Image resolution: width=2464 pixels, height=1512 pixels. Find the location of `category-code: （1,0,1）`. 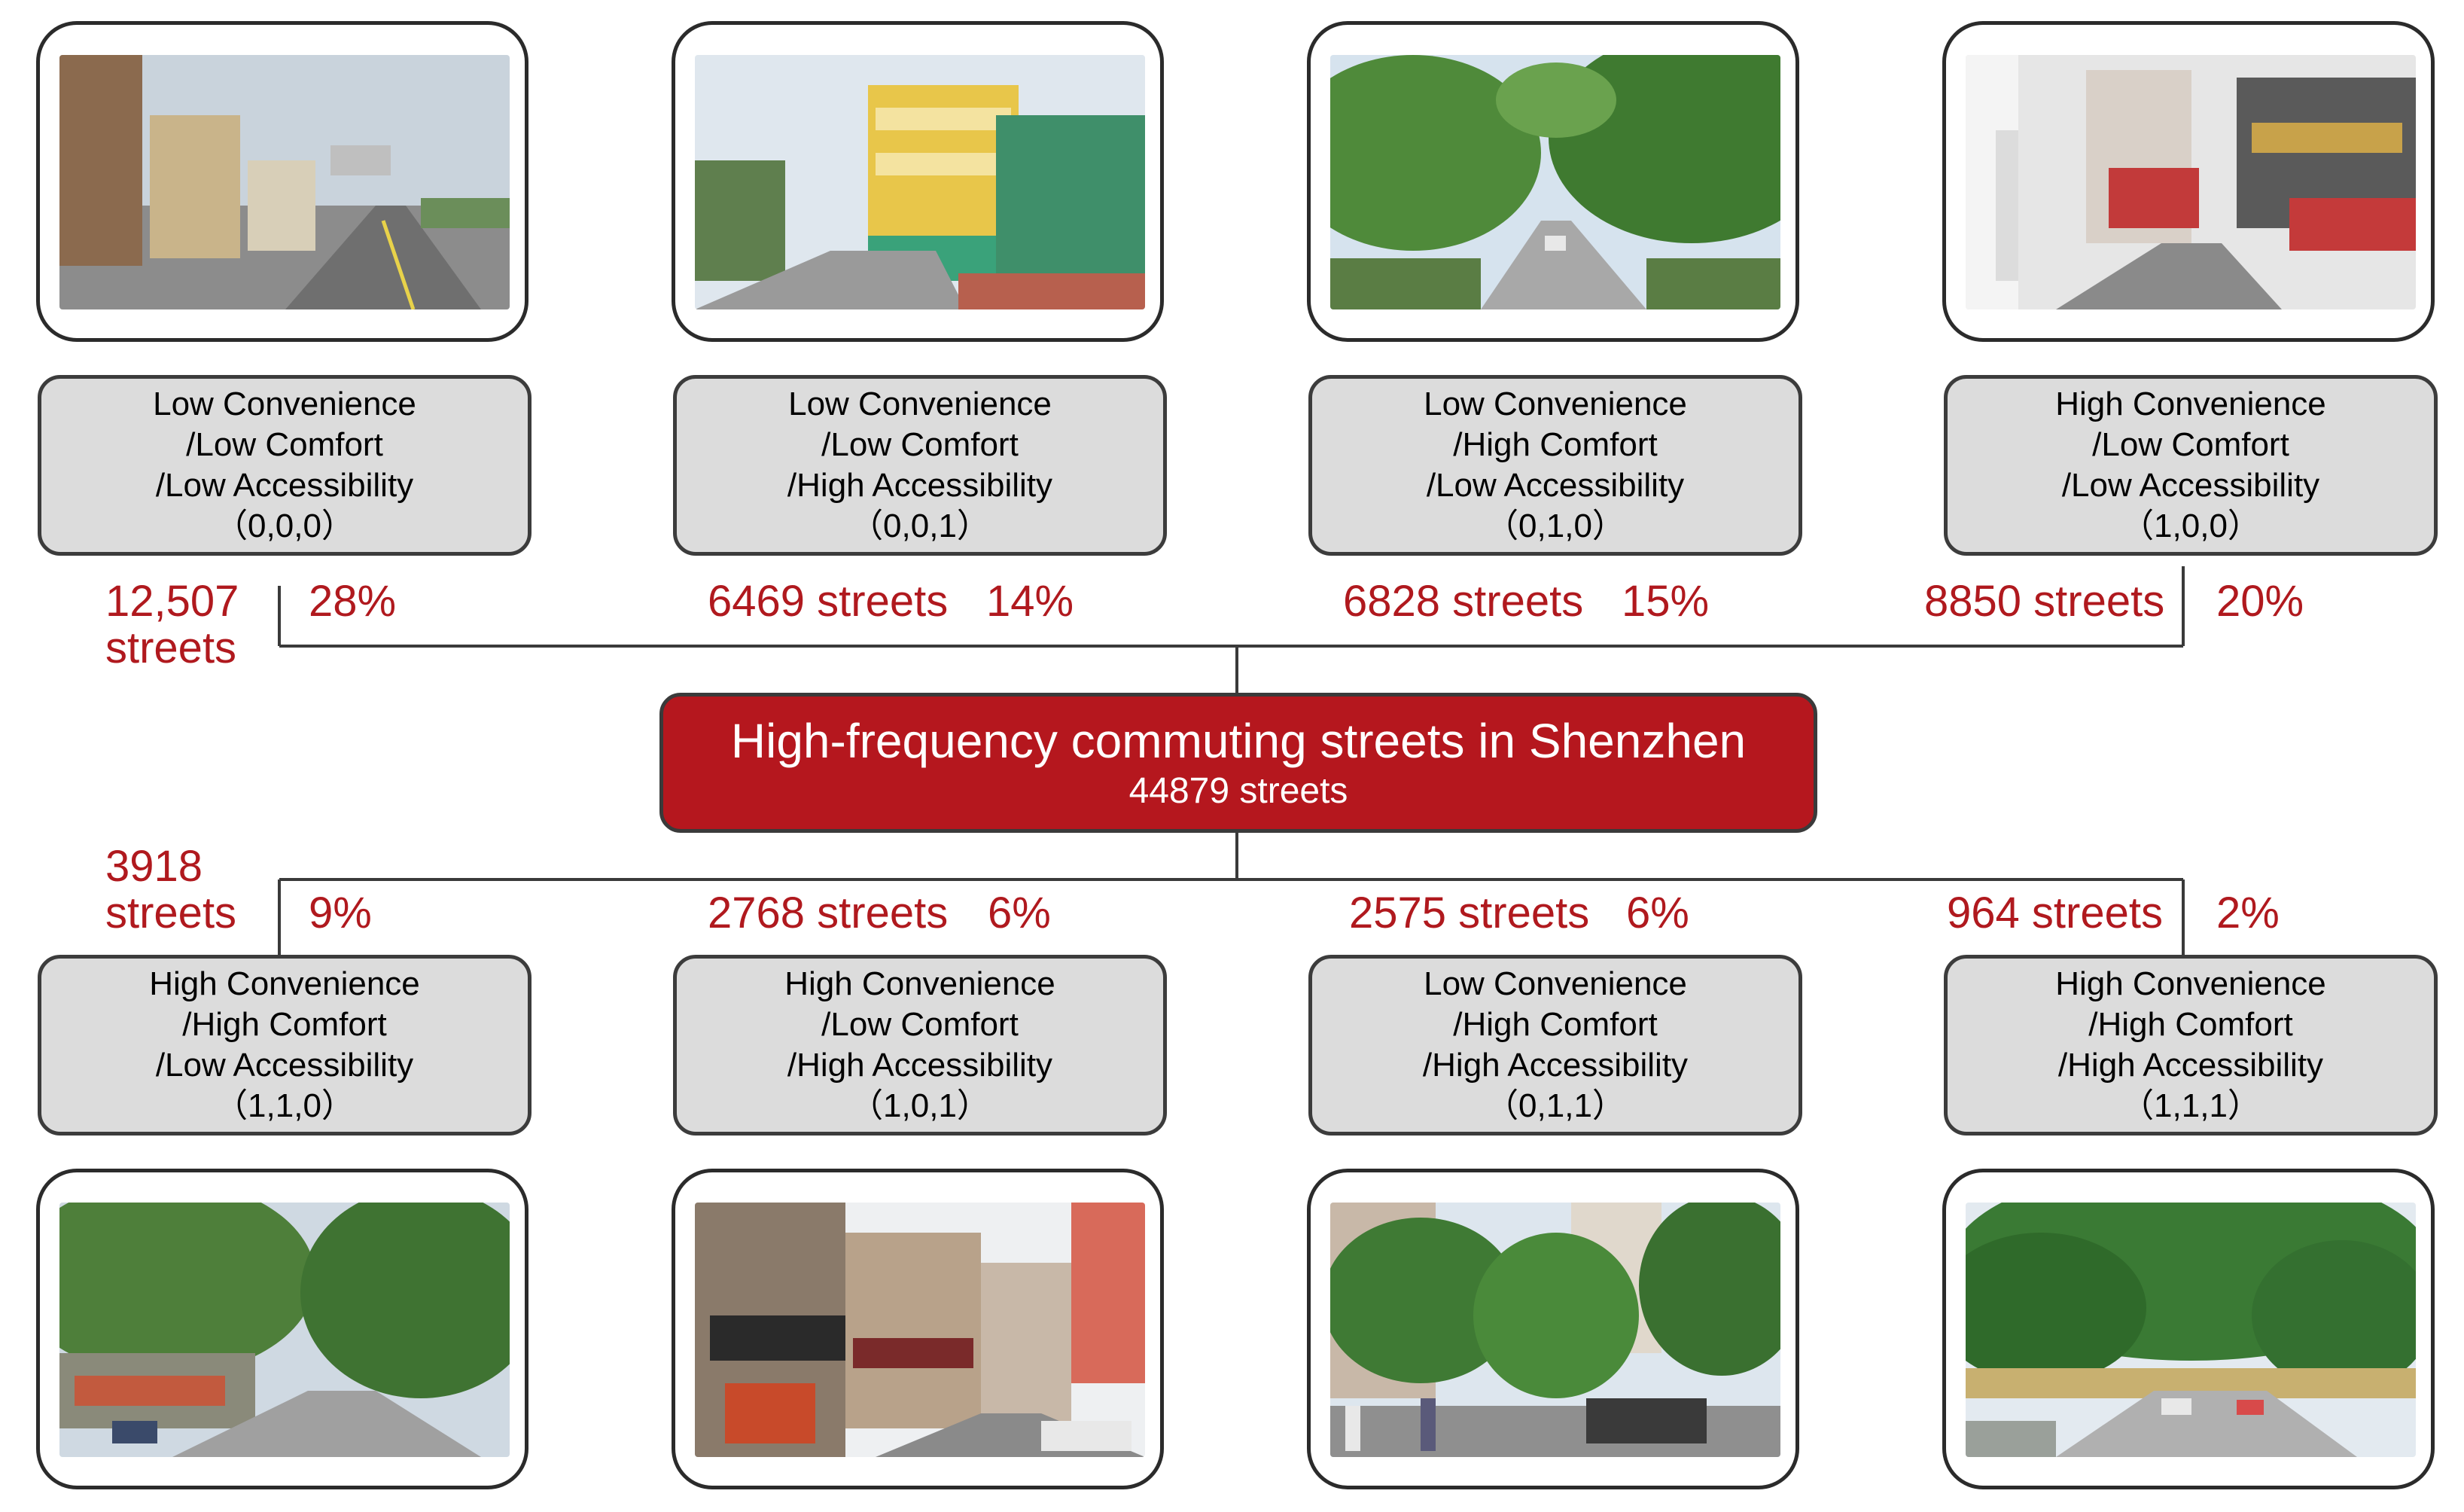

category-code: （1,0,1） is located at coordinates (920, 1105).